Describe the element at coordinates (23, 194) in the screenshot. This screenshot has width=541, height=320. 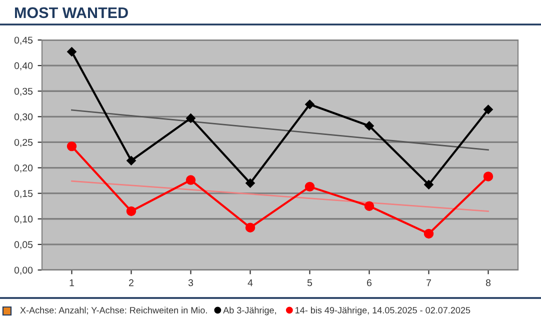
I see `y-tick-label: 0,15` at that location.